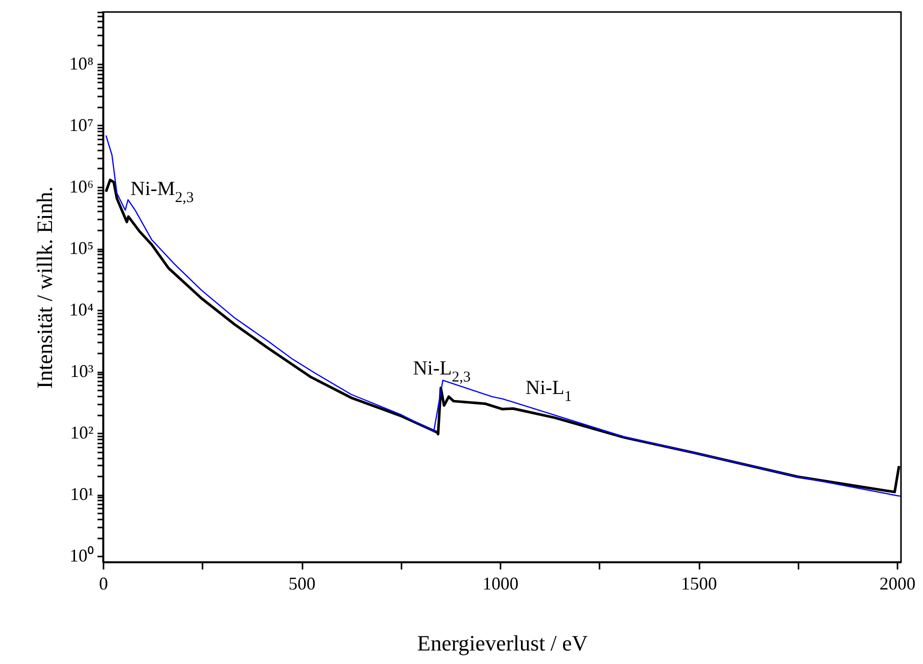 The image size is (923, 664). What do you see at coordinates (82, 432) in the screenshot?
I see `y-tick-label: 10²` at bounding box center [82, 432].